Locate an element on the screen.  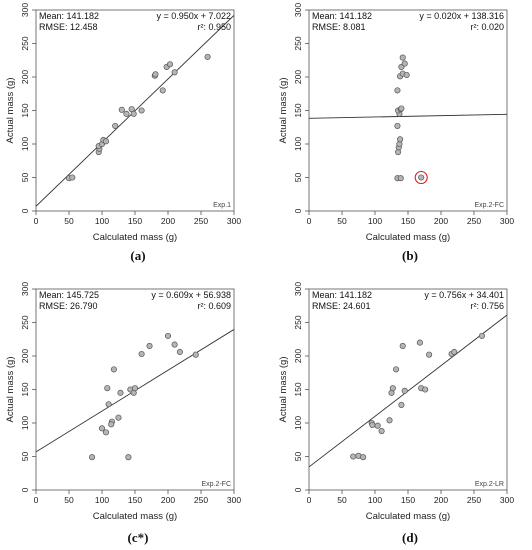
experiment-tag: Exp.1 is located at coordinates (222, 205).